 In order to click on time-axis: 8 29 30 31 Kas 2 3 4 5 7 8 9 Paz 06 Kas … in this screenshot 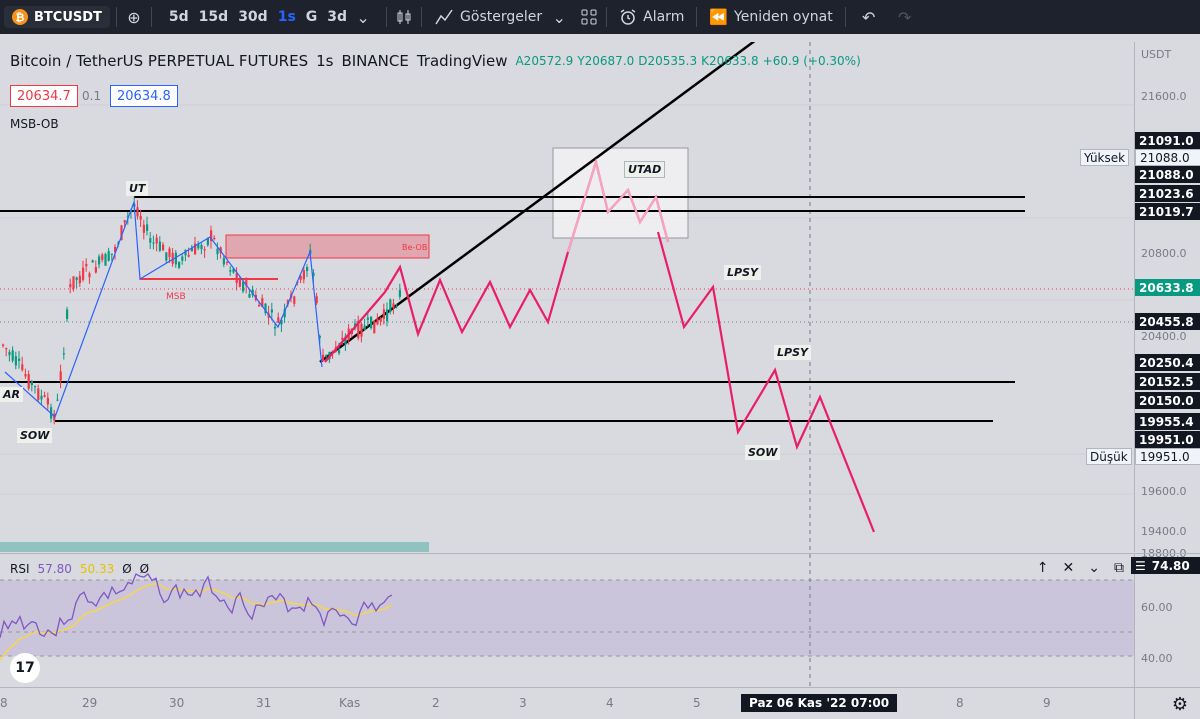, I will do `click(567, 703)`.